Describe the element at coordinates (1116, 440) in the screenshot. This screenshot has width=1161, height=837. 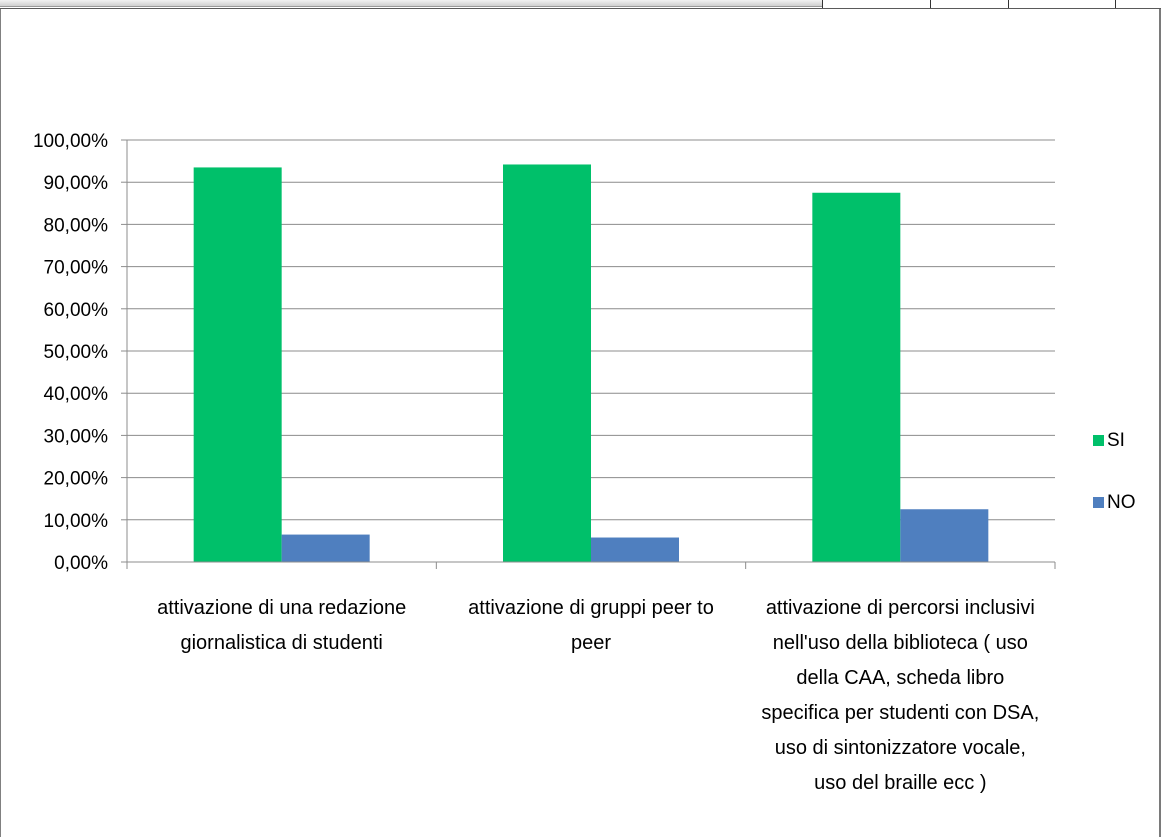
I see `legend-label-si: SI` at that location.